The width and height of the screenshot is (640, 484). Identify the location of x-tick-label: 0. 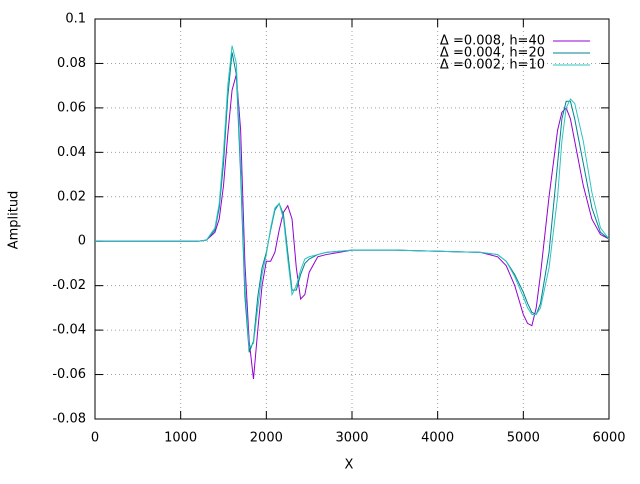
(95, 438).